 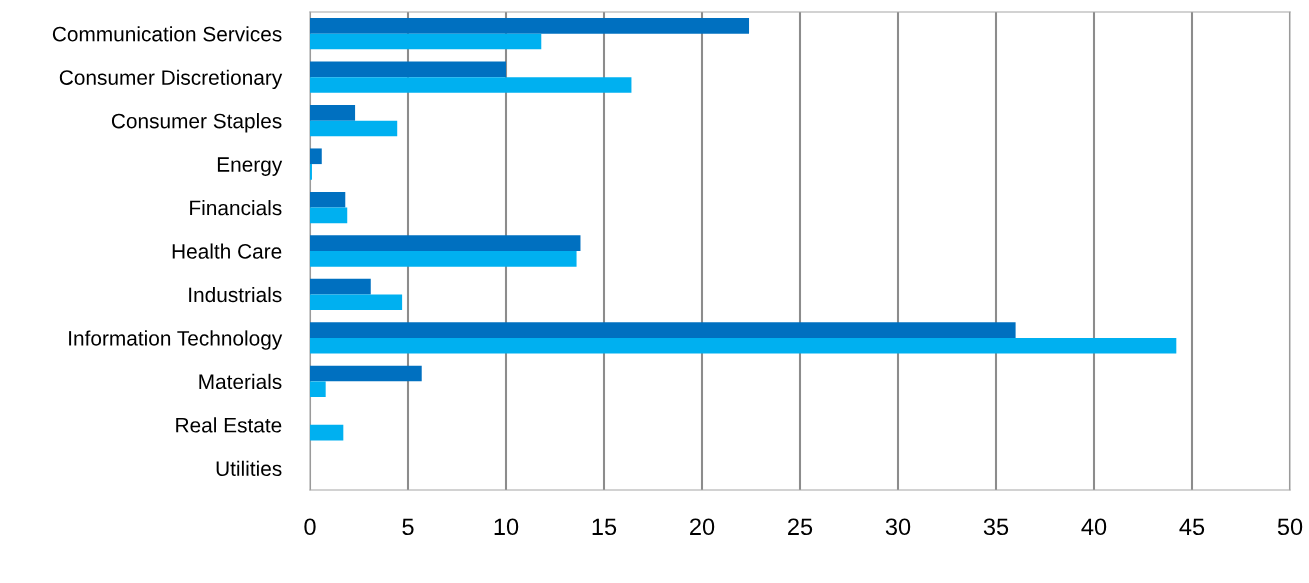 What do you see at coordinates (250, 166) in the screenshot?
I see `y-tick-label: Energy` at bounding box center [250, 166].